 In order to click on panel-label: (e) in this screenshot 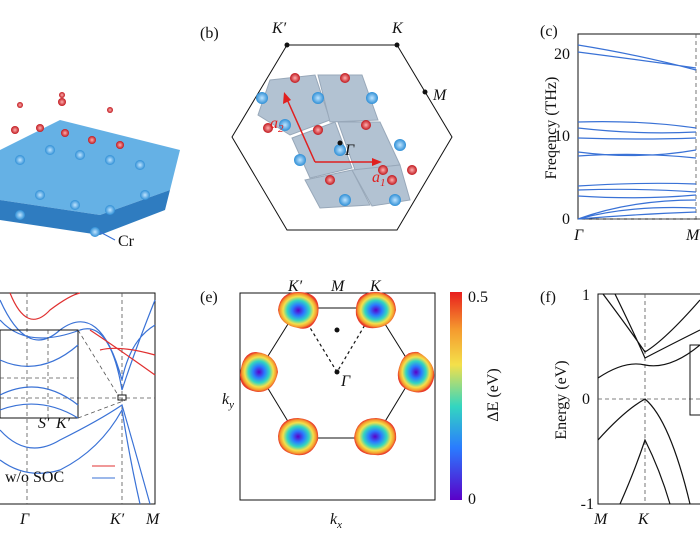, I will do `click(209, 297)`.